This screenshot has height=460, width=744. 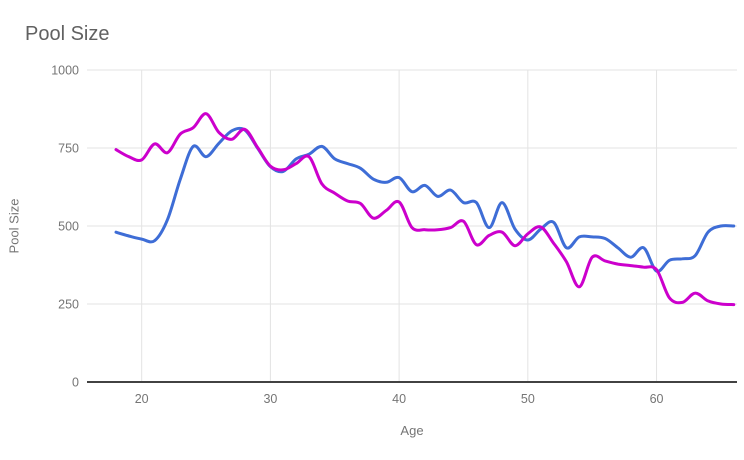 What do you see at coordinates (68, 305) in the screenshot?
I see `y-tick-label: 250` at bounding box center [68, 305].